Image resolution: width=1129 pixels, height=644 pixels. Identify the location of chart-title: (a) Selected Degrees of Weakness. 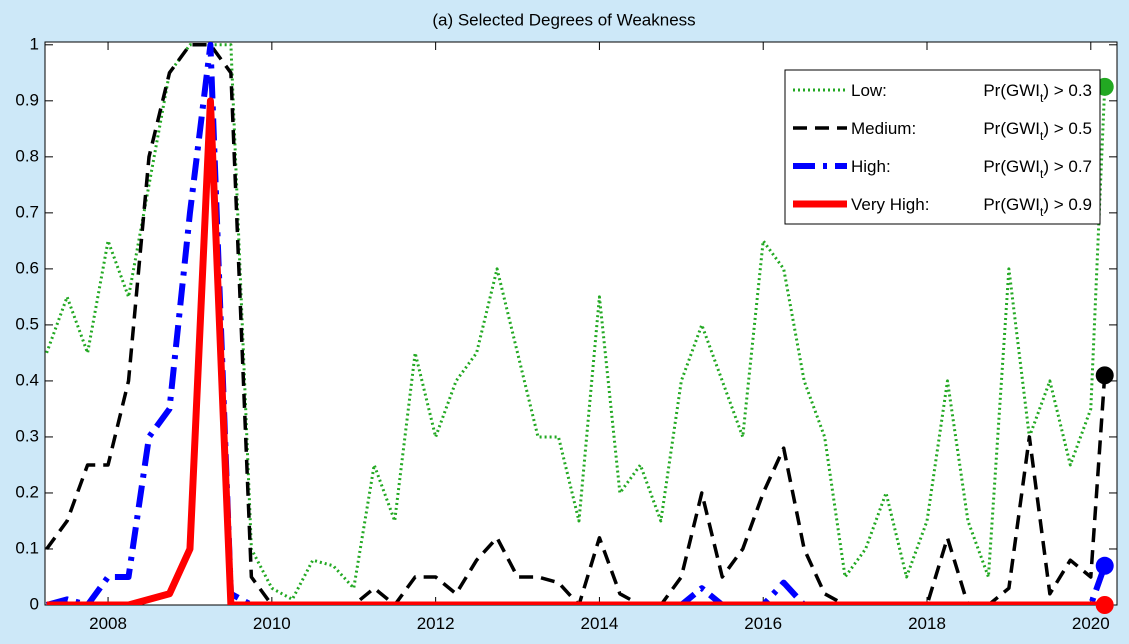
(563, 19).